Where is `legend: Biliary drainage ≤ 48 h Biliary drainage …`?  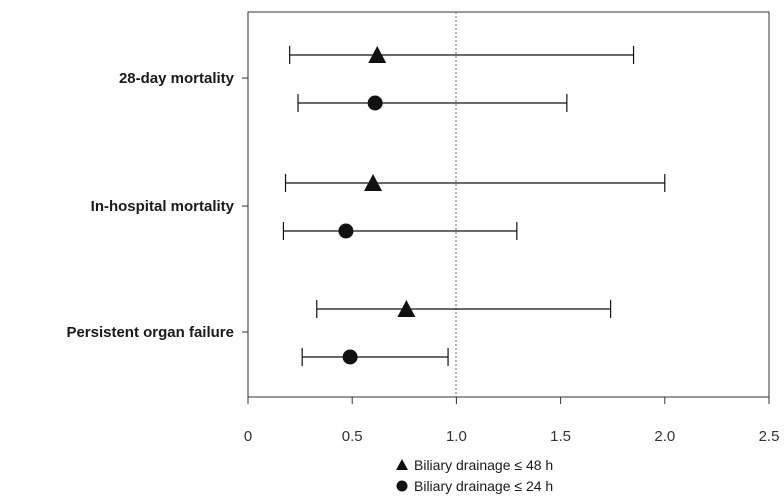 legend: Biliary drainage ≤ 48 h Biliary drainage … is located at coordinates (474, 475).